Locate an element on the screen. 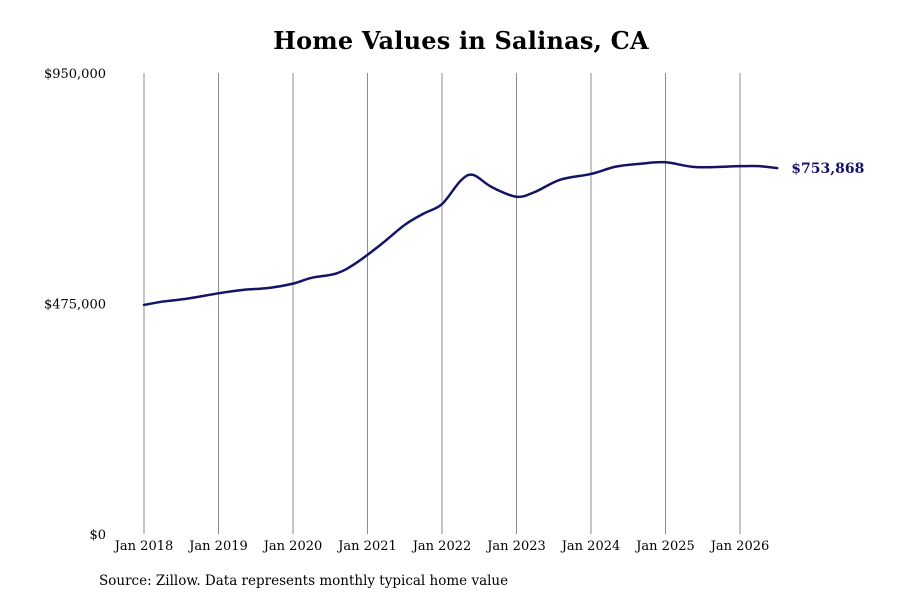 This screenshot has height=600, width=900. chart-title: Home Values in Salinas, CA is located at coordinates (461, 40).